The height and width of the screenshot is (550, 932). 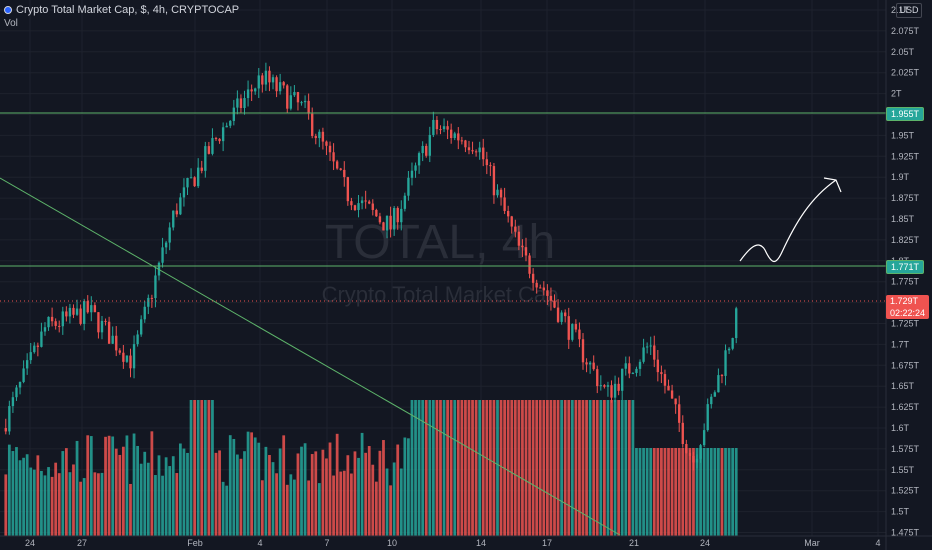 I want to click on price-tick-label: 1.475T, so click(x=905, y=533).